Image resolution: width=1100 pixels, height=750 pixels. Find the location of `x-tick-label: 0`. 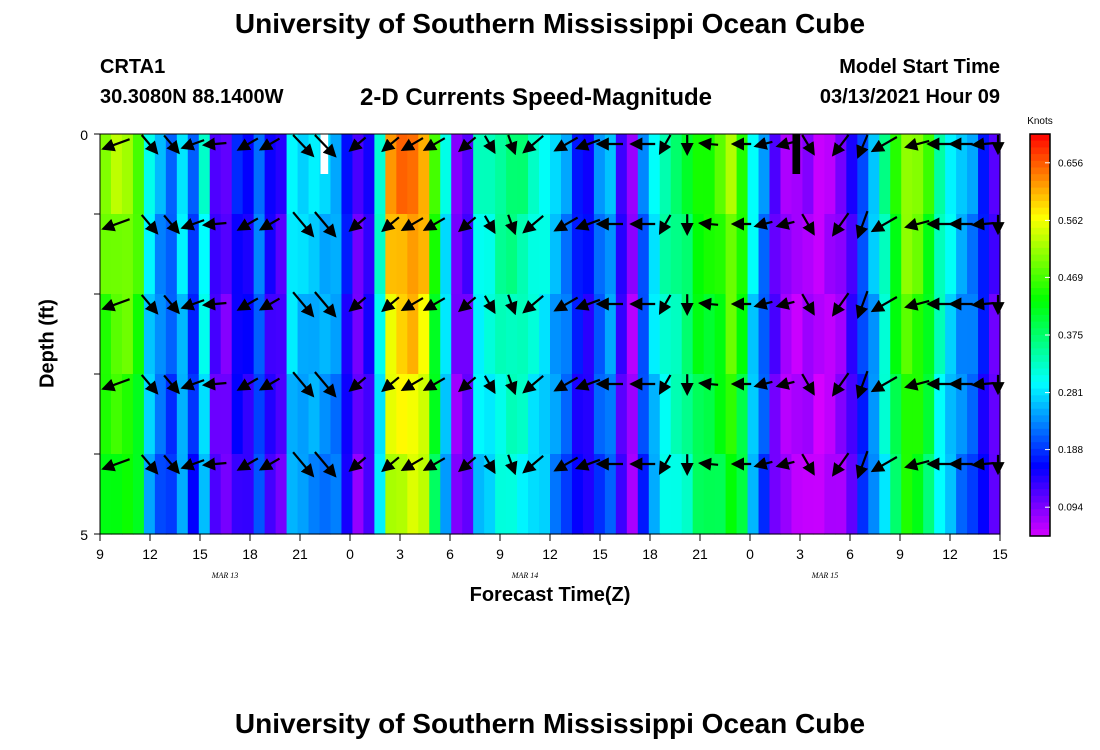

x-tick-label: 0 is located at coordinates (350, 554).